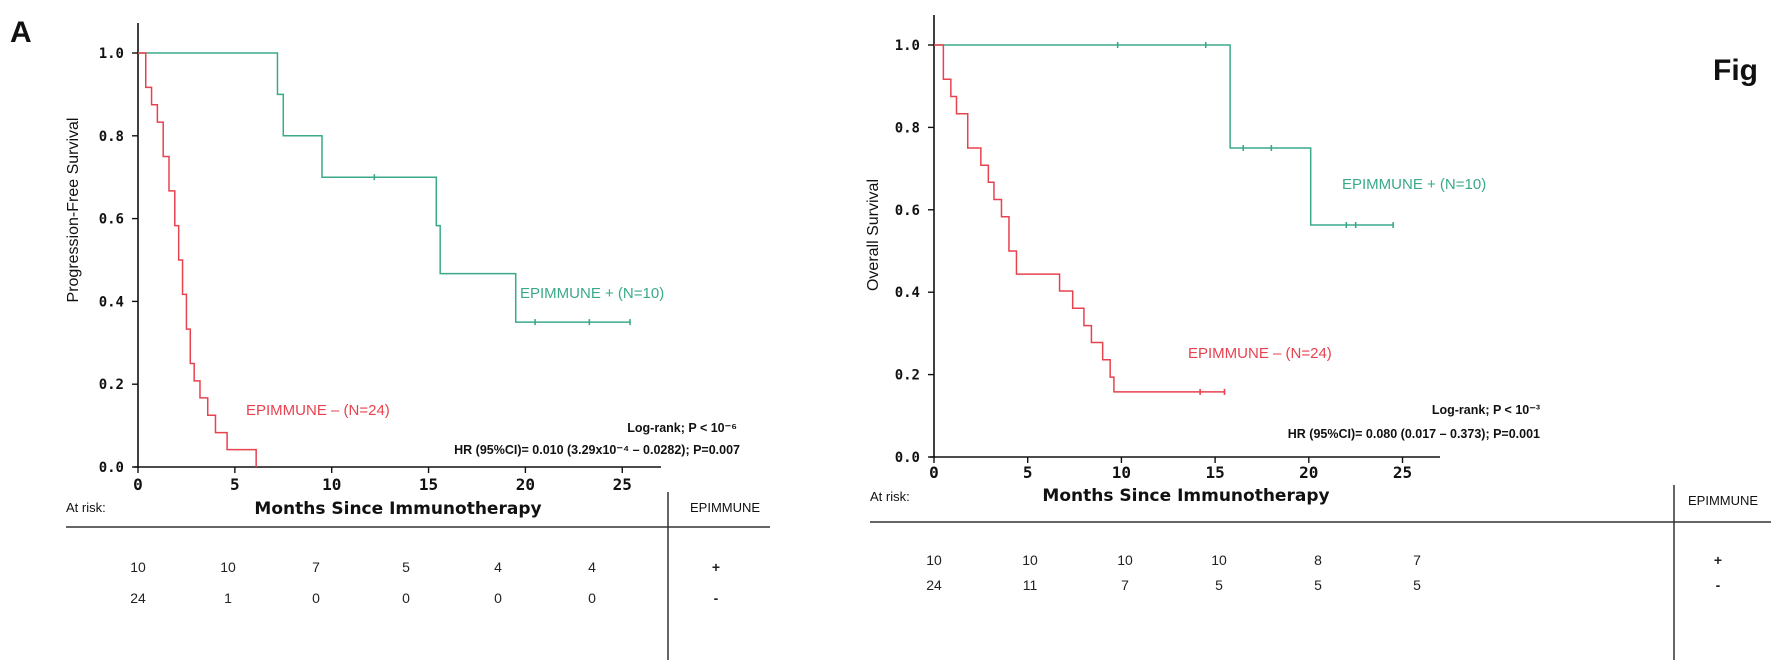  What do you see at coordinates (111, 220) in the screenshot?
I see `pfs-y-tick-label: 0.6` at bounding box center [111, 220].